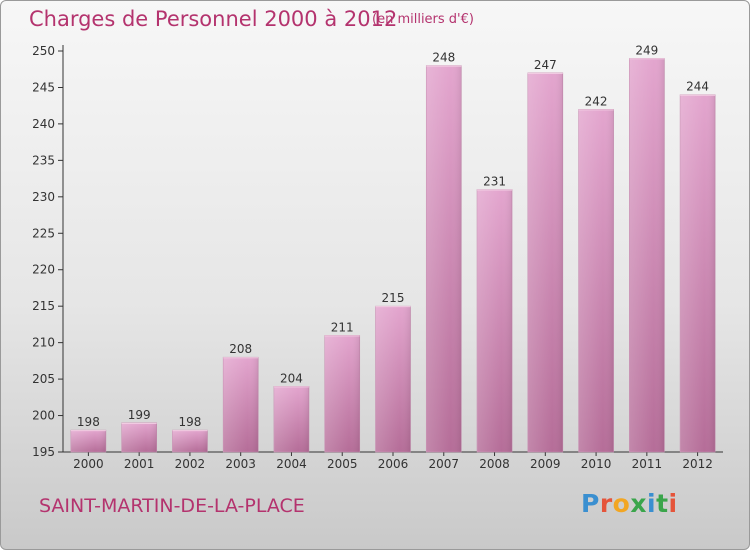  I want to click on y-tick-label: 215, so click(43, 306).